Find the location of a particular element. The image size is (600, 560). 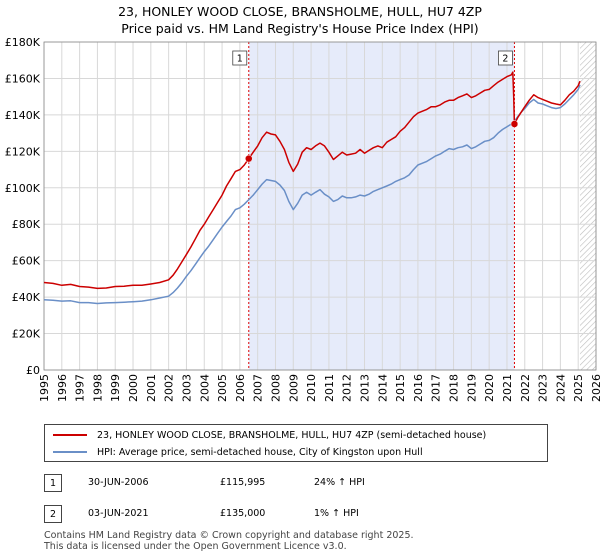

x-tick-label: 2026 is located at coordinates (595, 388).